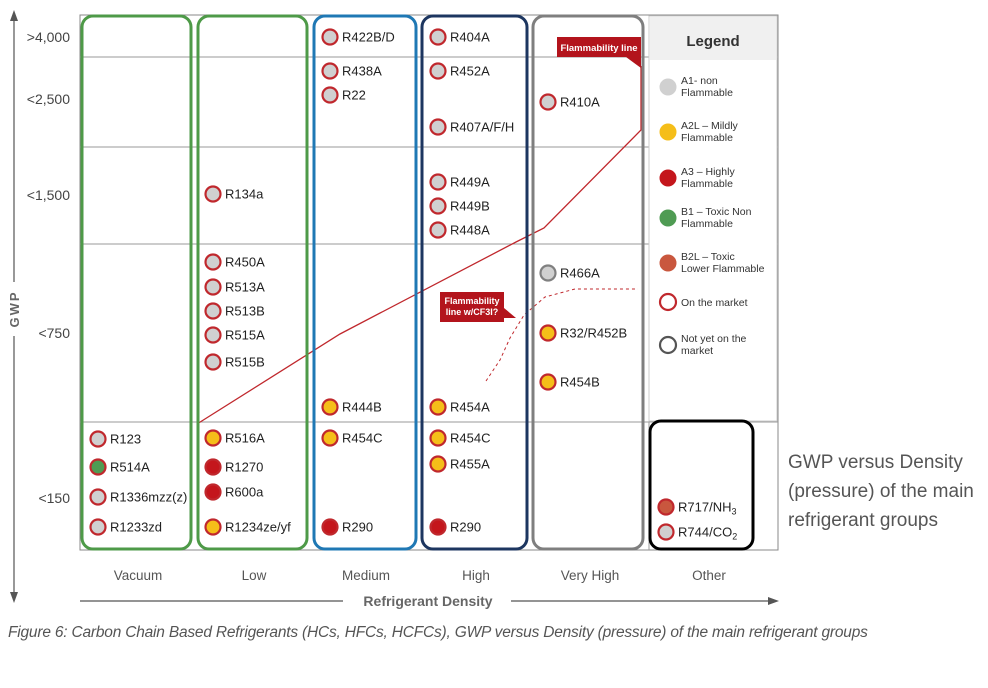  I want to click on y-tick-label: <750, so click(54, 333).